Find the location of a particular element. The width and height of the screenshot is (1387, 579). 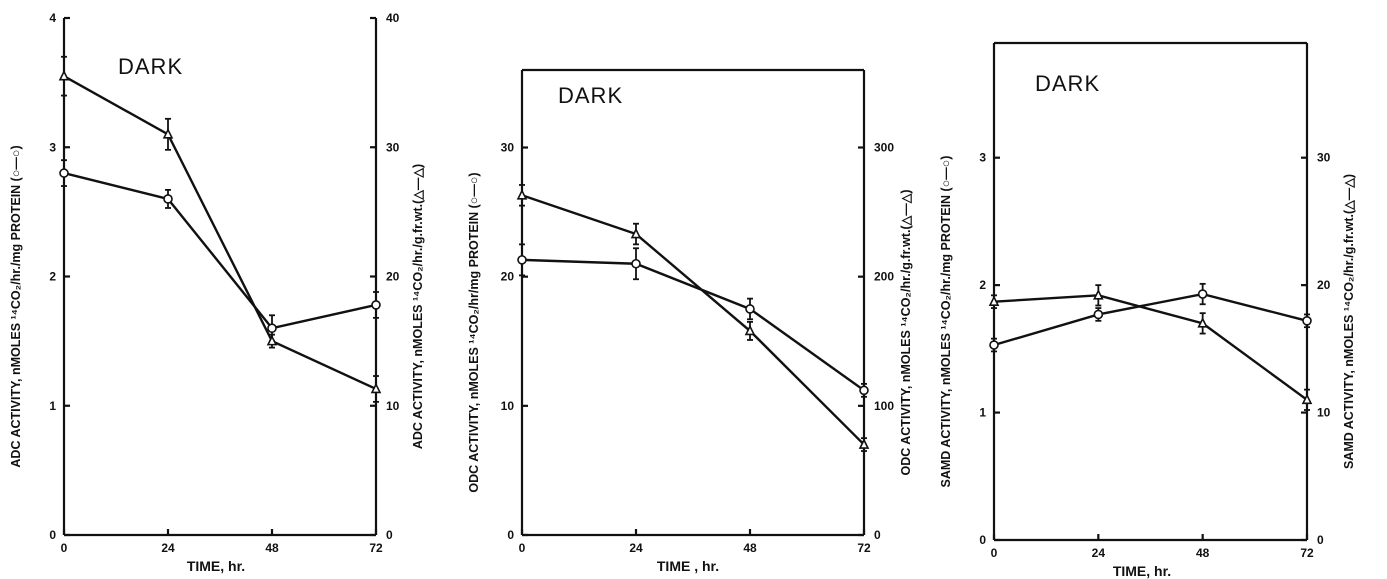

x-axis-title: TIME , hr. is located at coordinates (688, 566).